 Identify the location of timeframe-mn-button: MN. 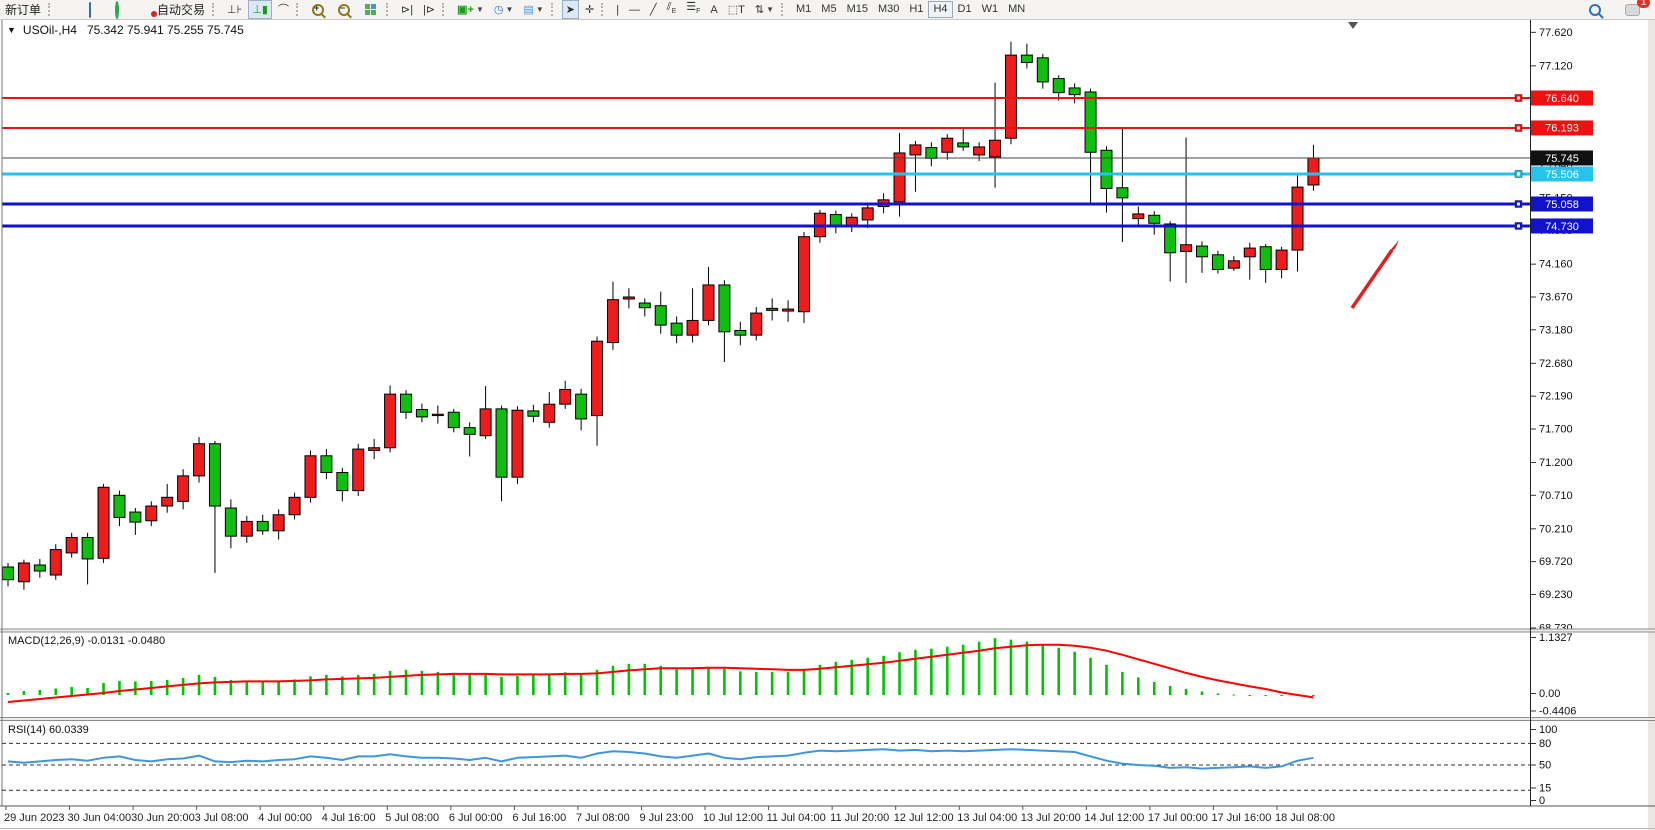
(1017, 9).